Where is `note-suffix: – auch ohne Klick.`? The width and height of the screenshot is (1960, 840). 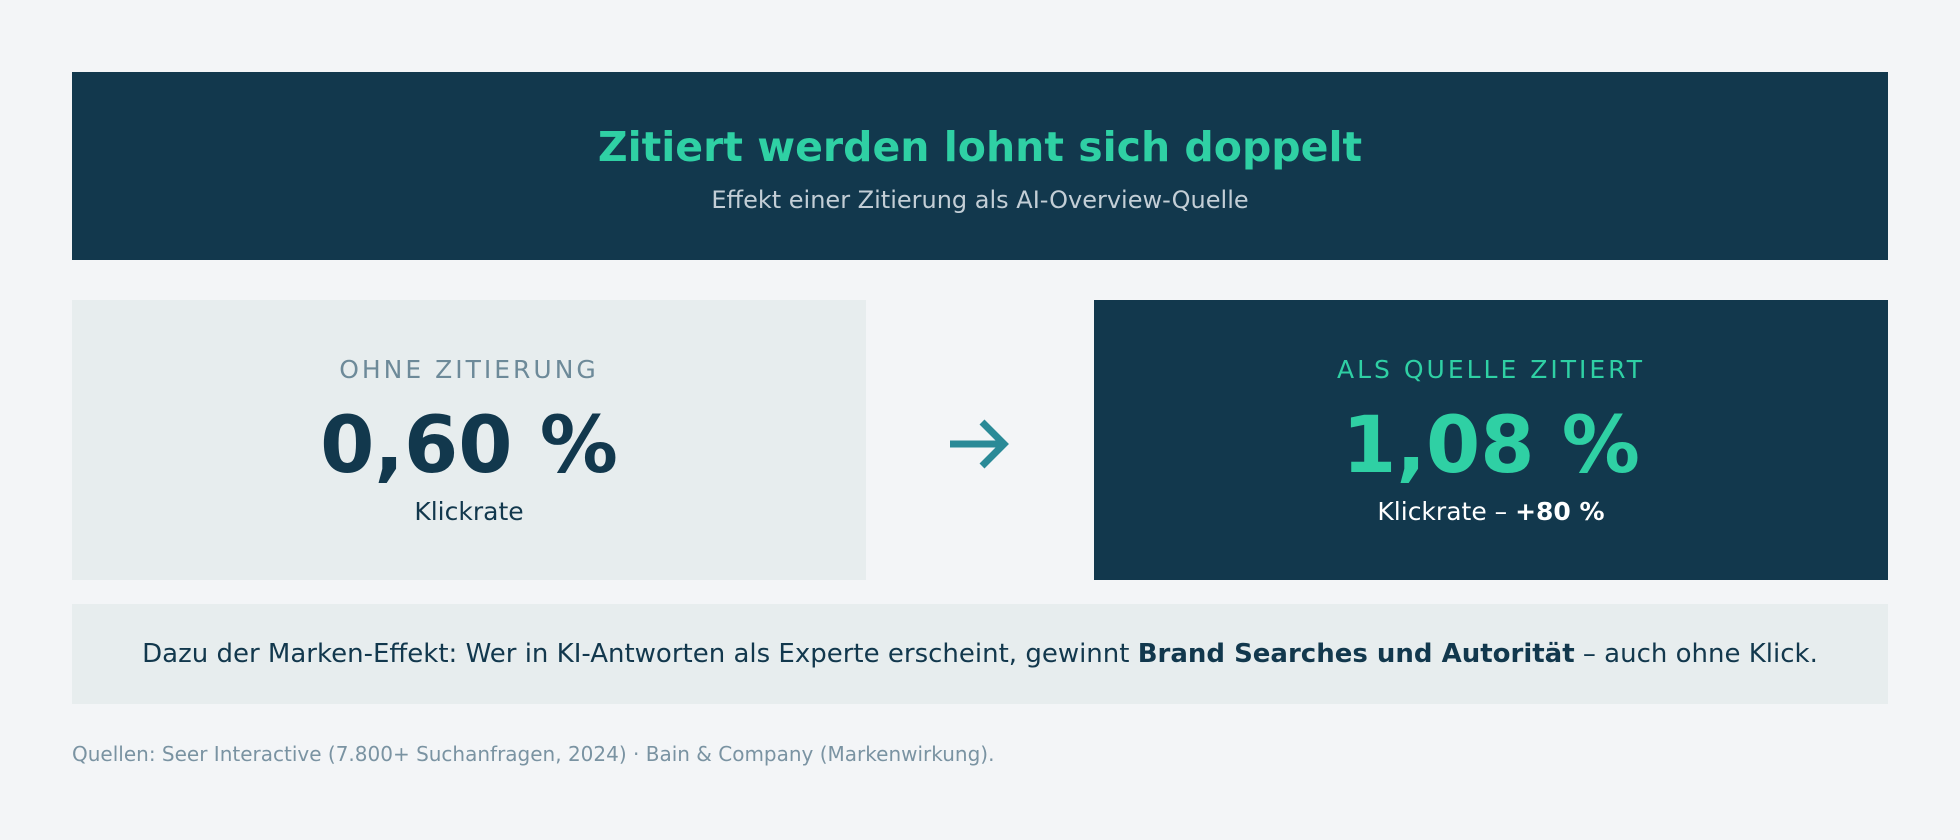
note-suffix: – auch ohne Klick. is located at coordinates (1696, 654).